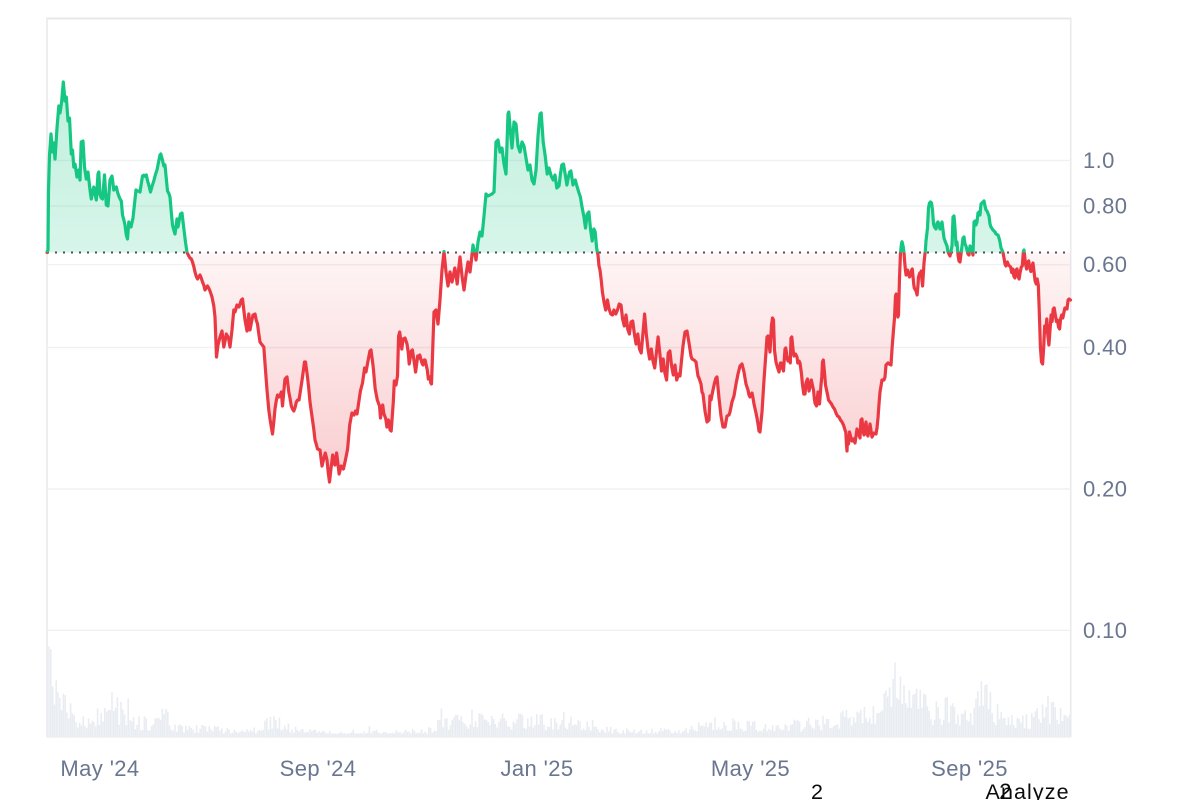  I want to click on svg-text: May '25, so click(750, 768).